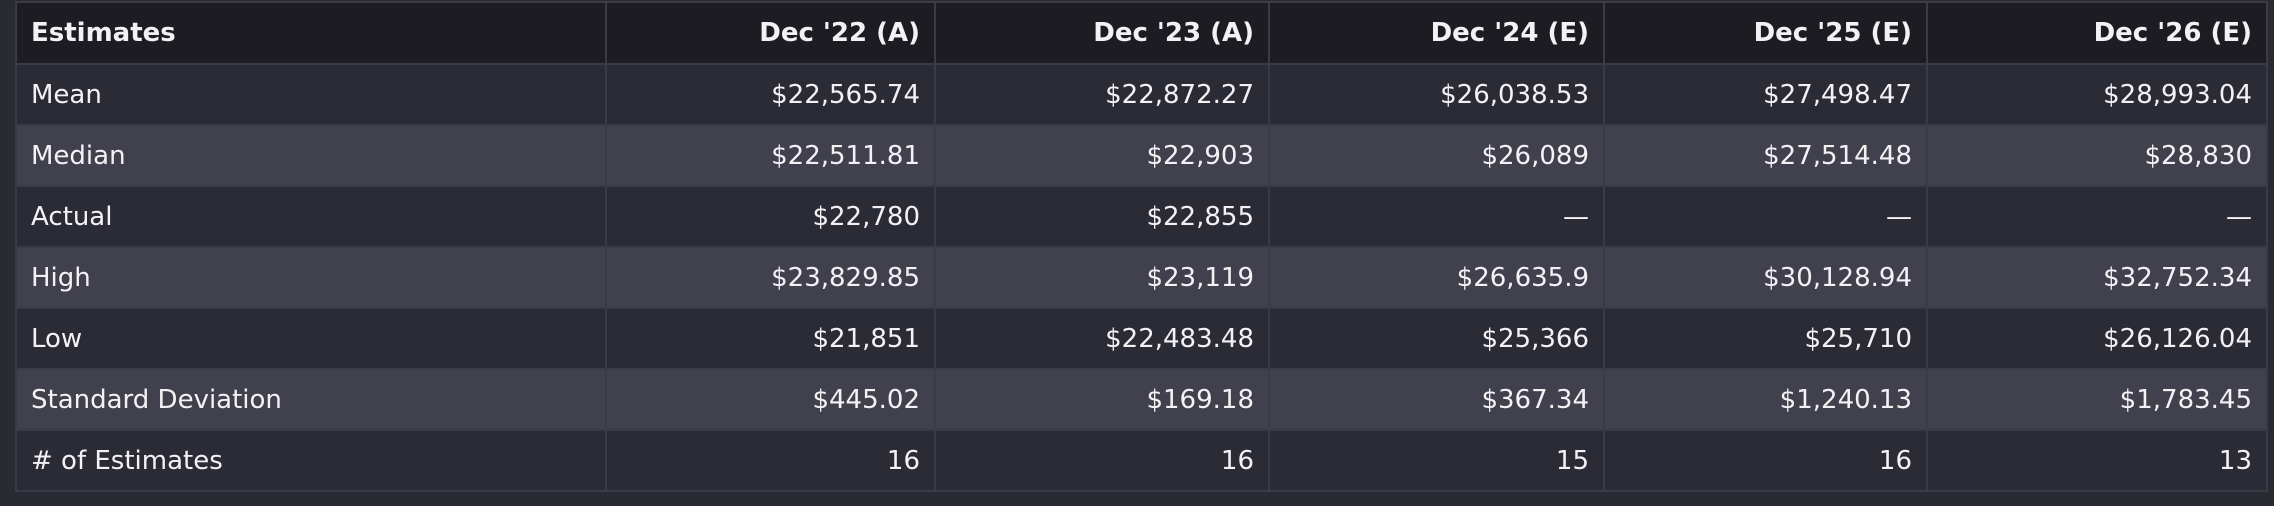 This screenshot has width=2274, height=506. What do you see at coordinates (770, 155) in the screenshot?
I see `cell: $22,511.81` at bounding box center [770, 155].